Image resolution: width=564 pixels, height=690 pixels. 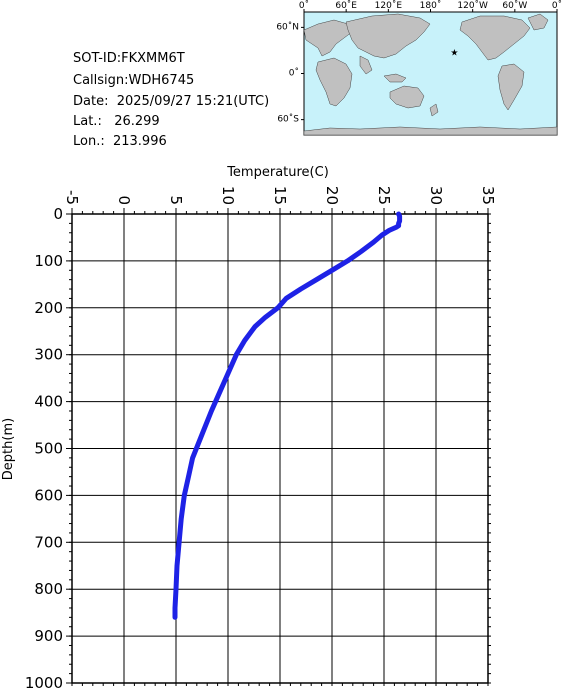 I want to click on map-lon-label: 180˚, so click(x=431, y=5).